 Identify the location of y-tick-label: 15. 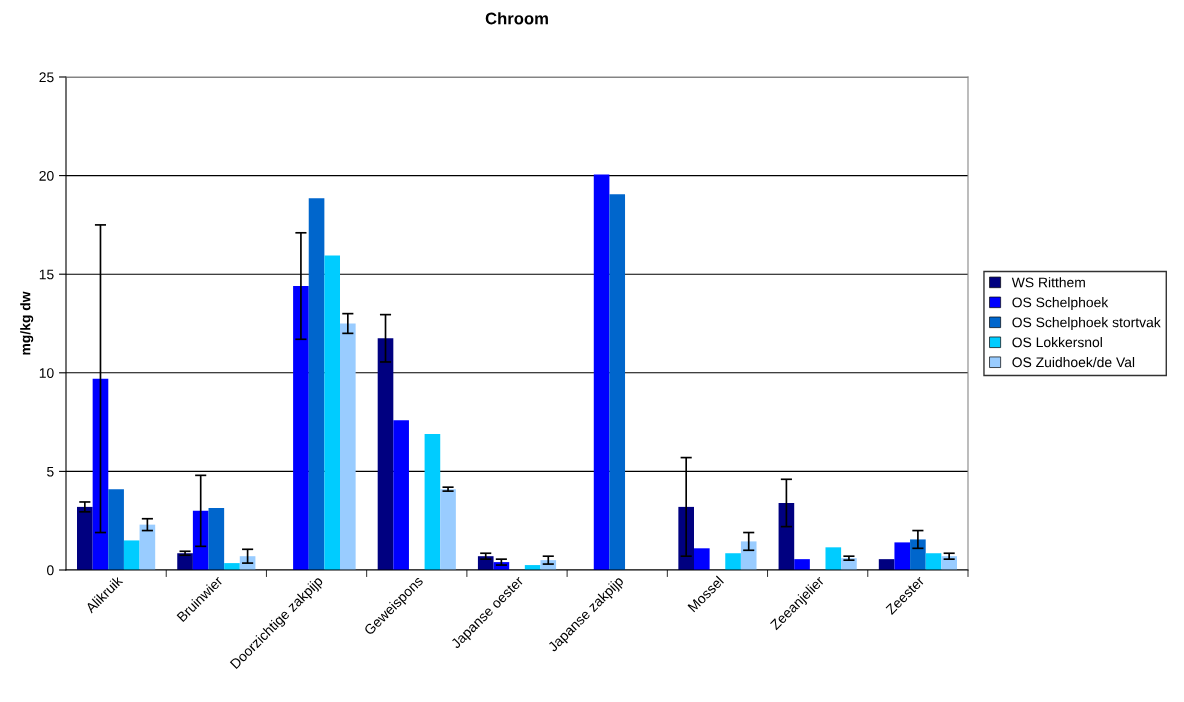
(46, 274).